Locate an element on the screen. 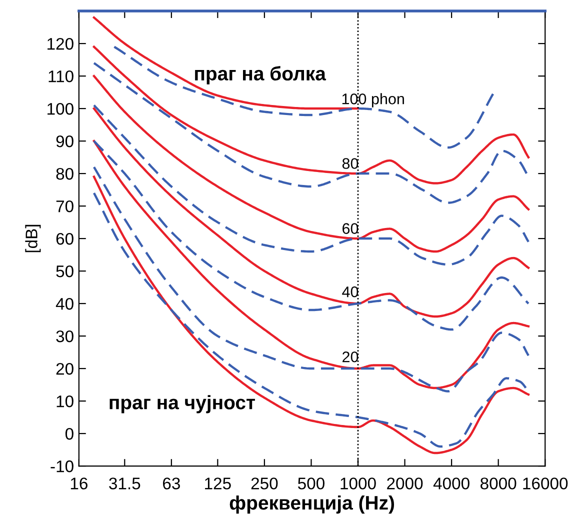  y-tick-label: 100 is located at coordinates (61, 108).